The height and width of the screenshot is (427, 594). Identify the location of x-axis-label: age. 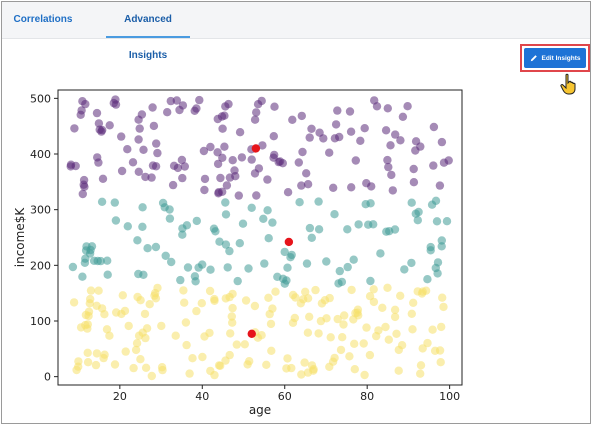
(260, 410).